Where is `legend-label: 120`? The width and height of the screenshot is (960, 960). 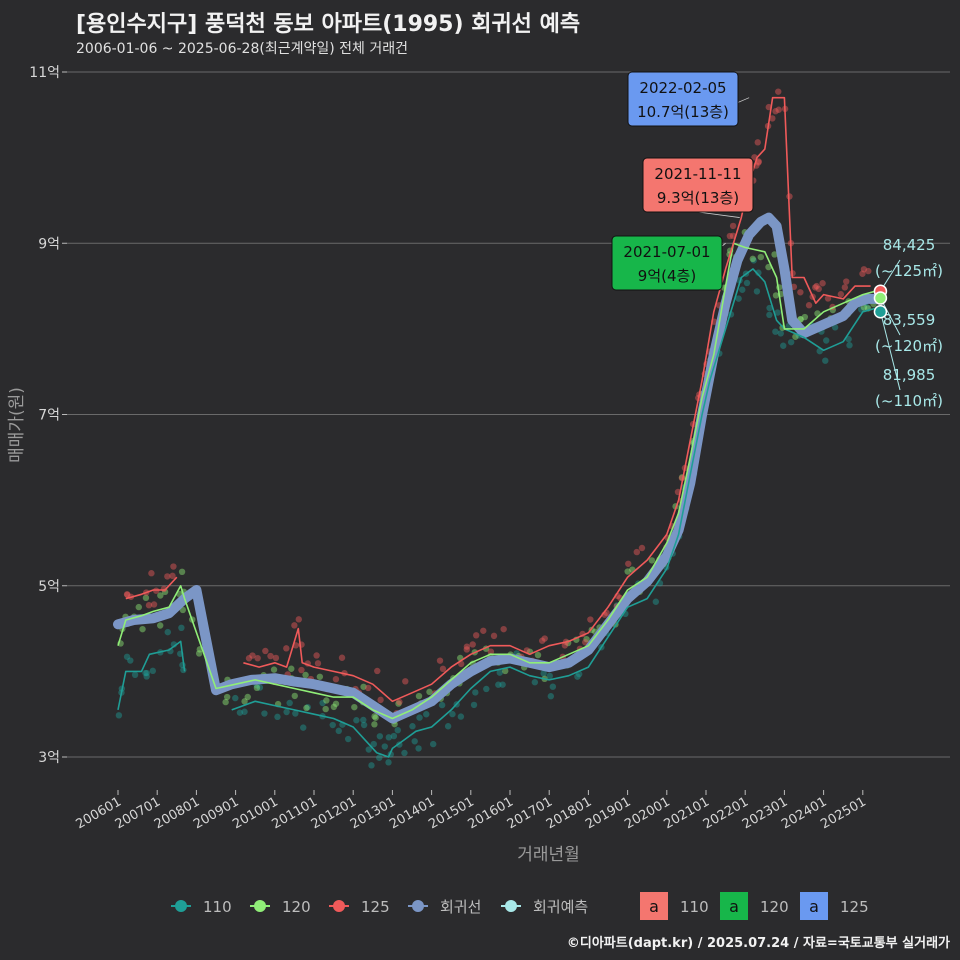 legend-label: 120 is located at coordinates (296, 907).